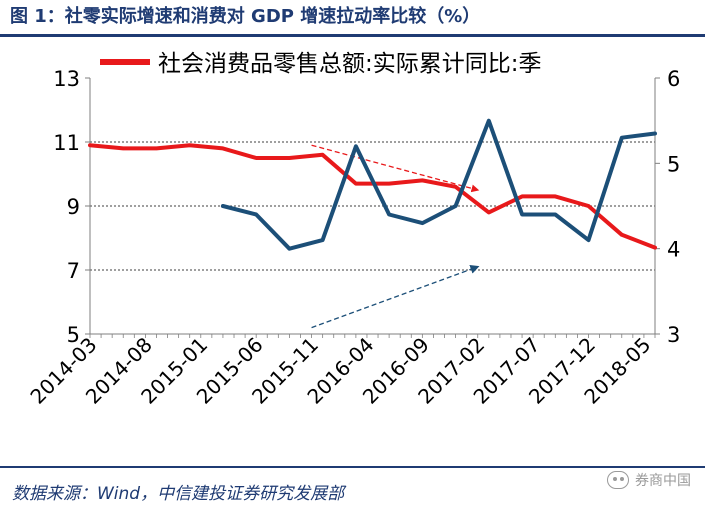 The height and width of the screenshot is (511, 705). I want to click on watermark: 券商中国, so click(649, 480).